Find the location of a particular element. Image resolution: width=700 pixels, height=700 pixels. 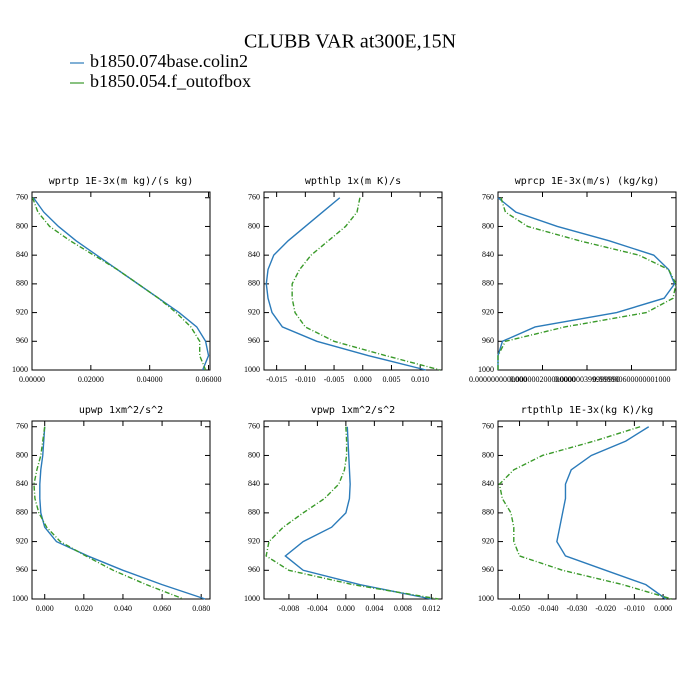

x-tick-label: -0.050 is located at coordinates (519, 608).